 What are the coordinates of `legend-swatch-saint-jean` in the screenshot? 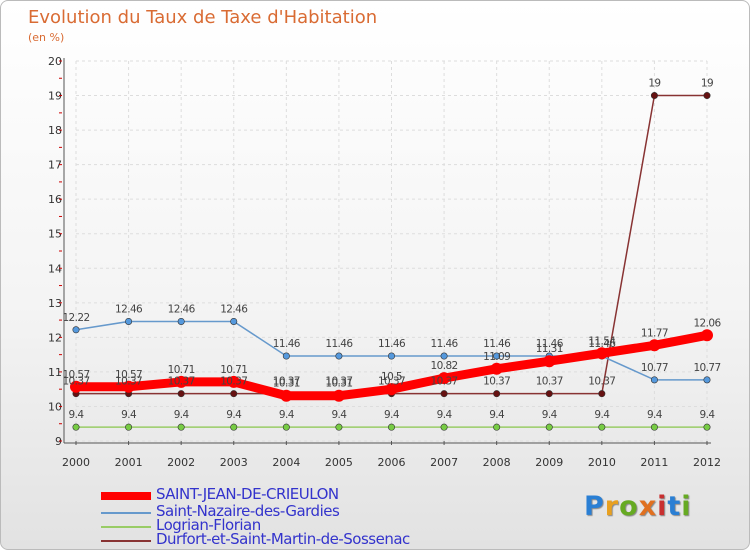 It's located at (126, 496).